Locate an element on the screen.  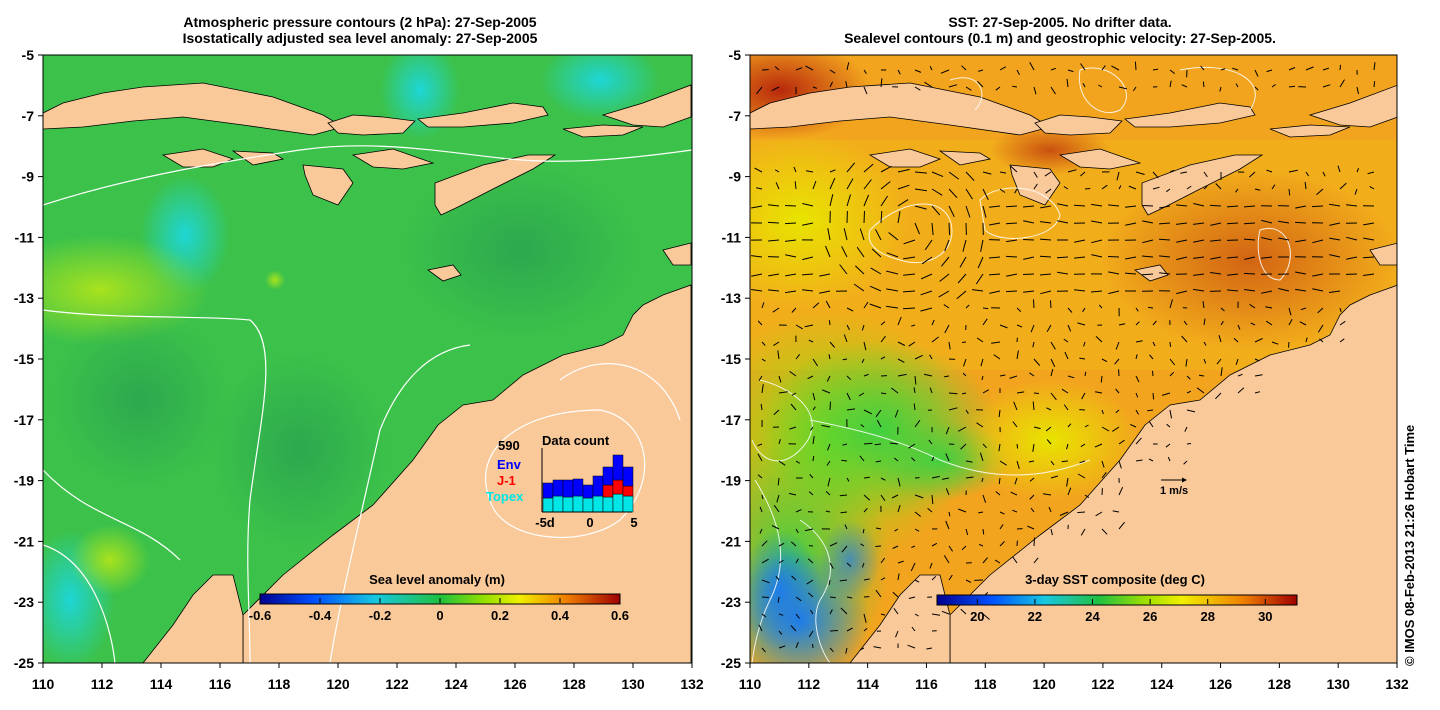
data-count-total: 590 is located at coordinates (509, 445).